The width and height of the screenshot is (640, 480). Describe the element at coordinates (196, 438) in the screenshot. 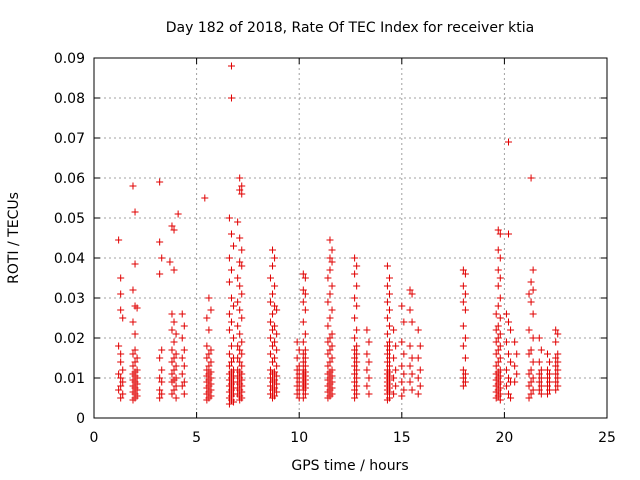

I see `x-tick-label: 5` at that location.